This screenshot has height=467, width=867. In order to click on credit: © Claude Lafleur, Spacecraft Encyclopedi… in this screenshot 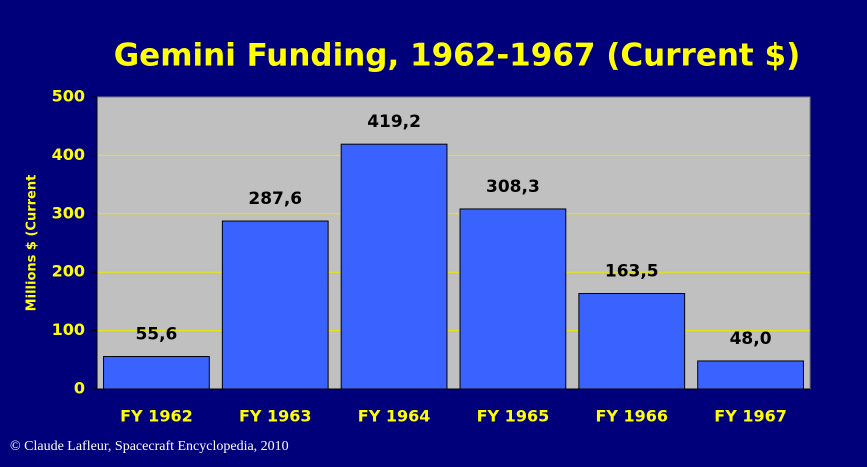, I will do `click(149, 446)`.